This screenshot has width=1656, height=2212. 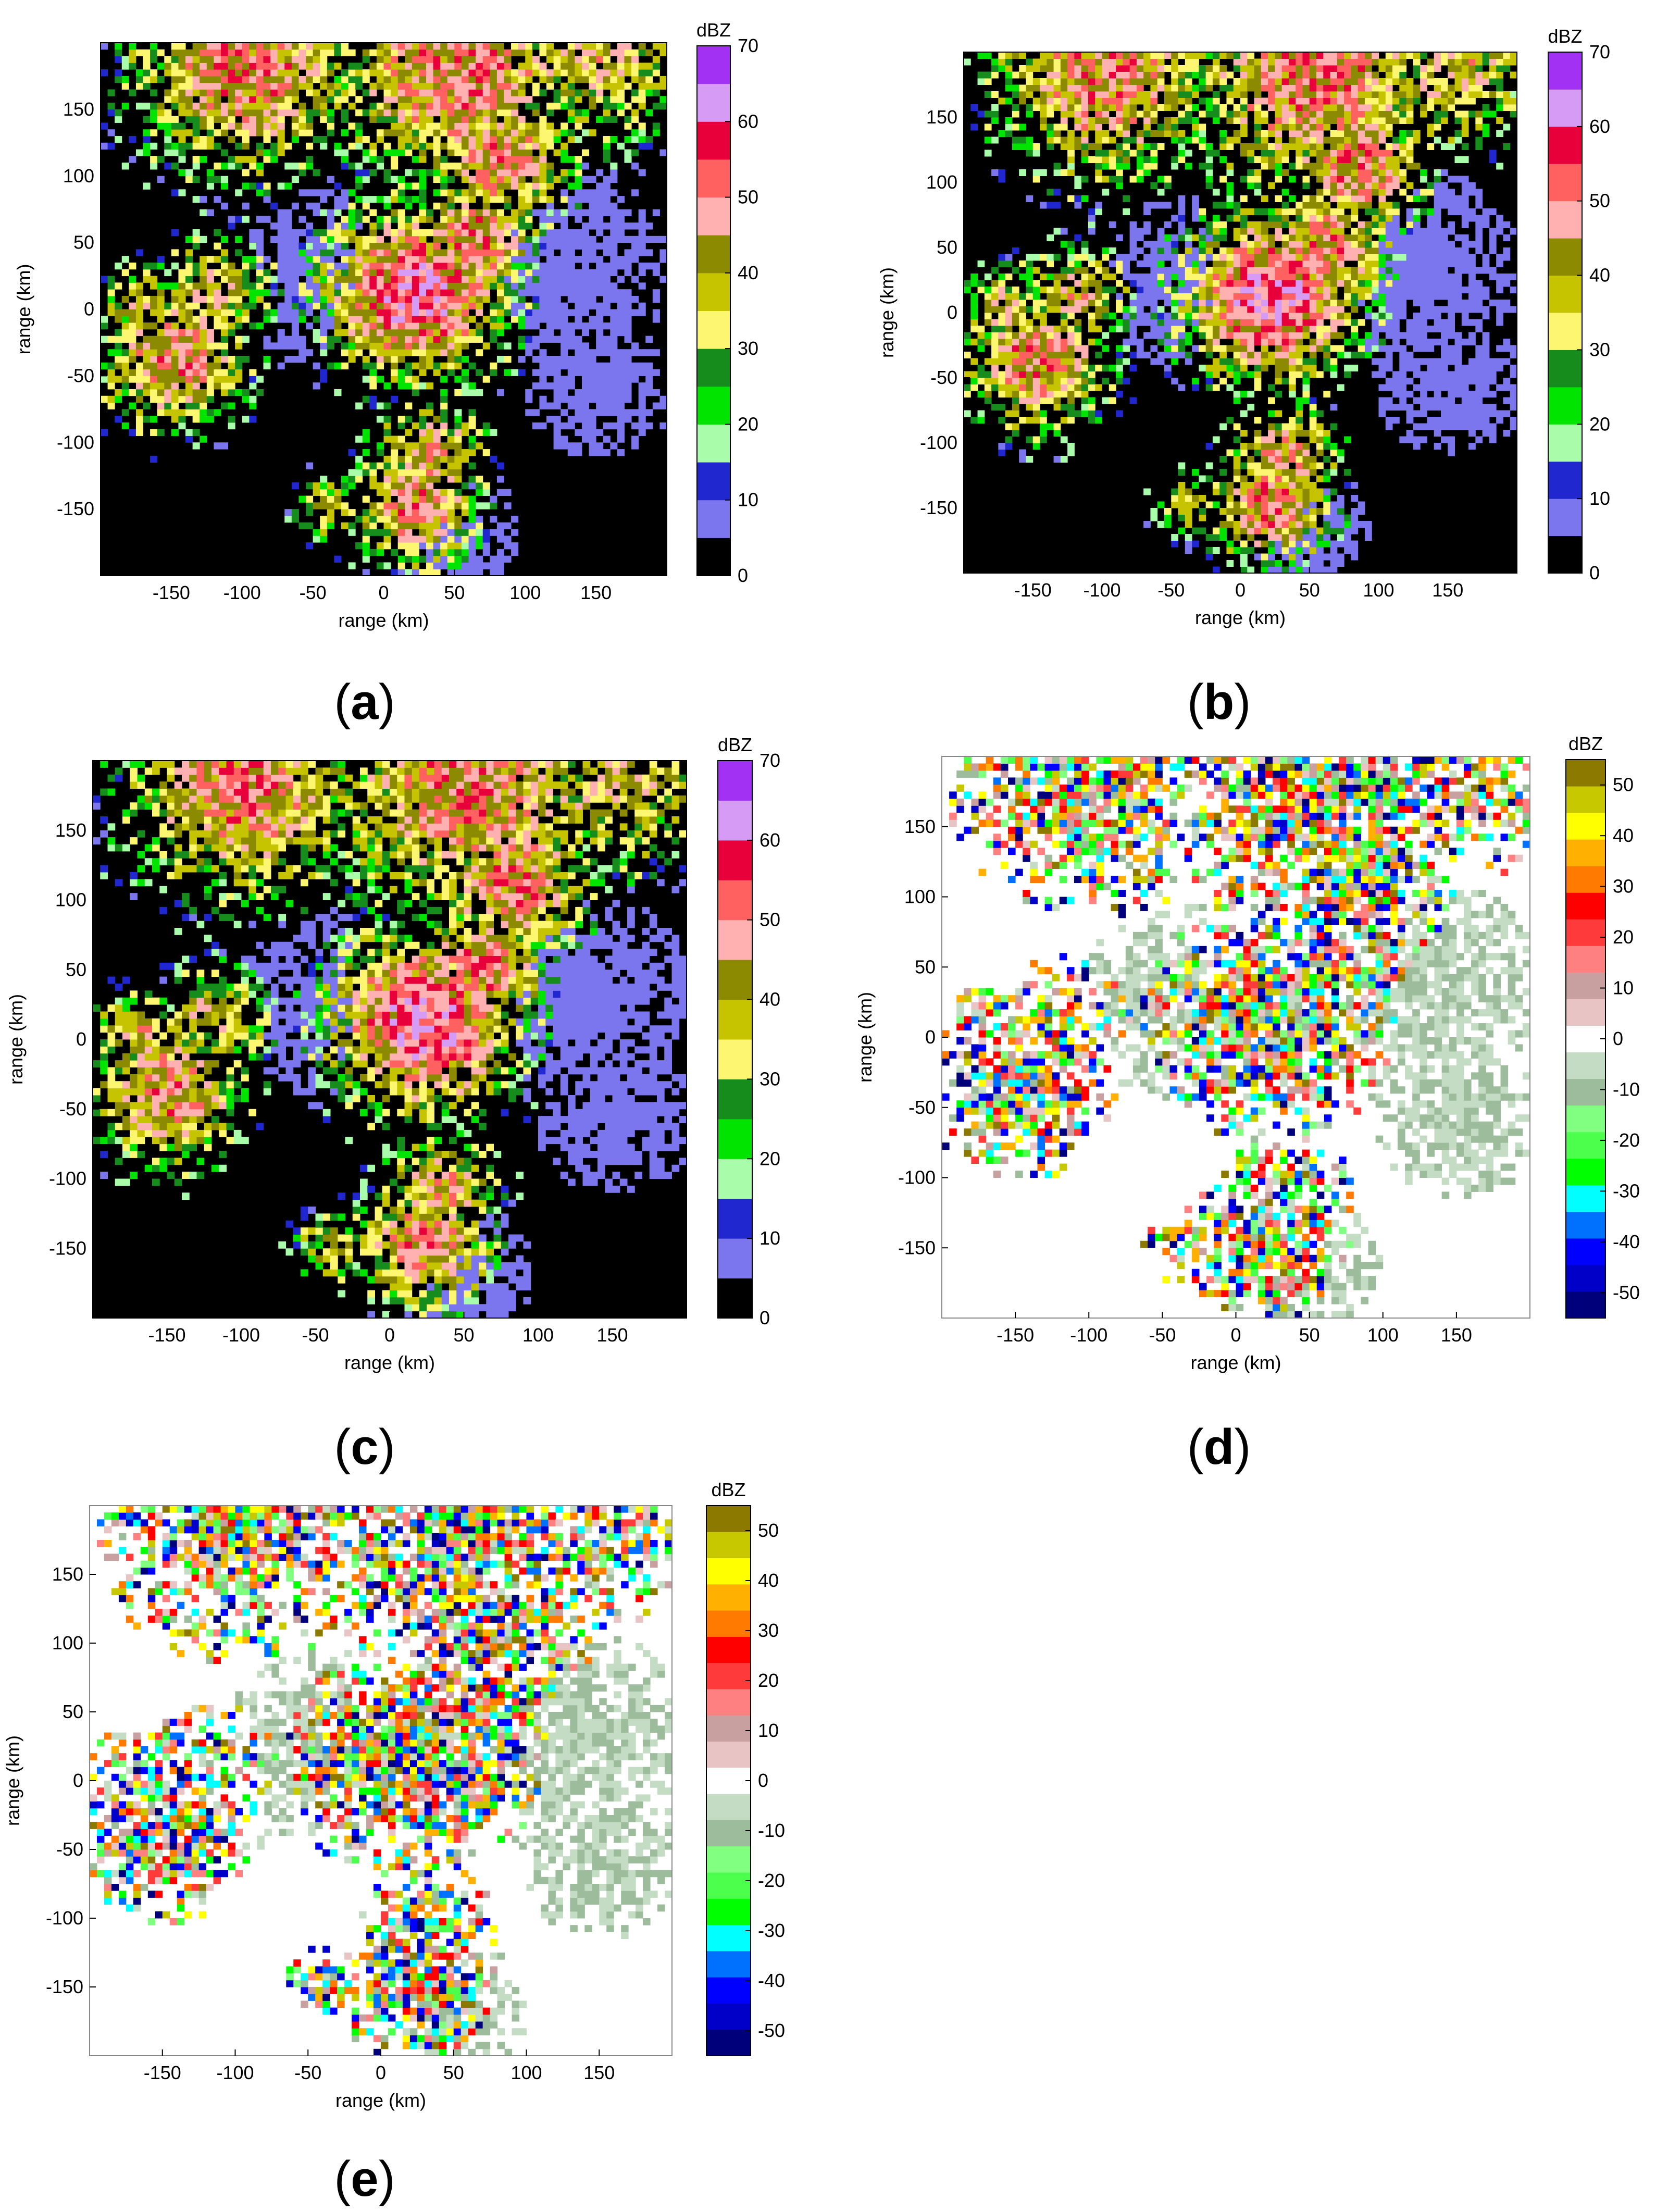 What do you see at coordinates (713, 65) in the screenshot?
I see `colorbar-segment` at bounding box center [713, 65].